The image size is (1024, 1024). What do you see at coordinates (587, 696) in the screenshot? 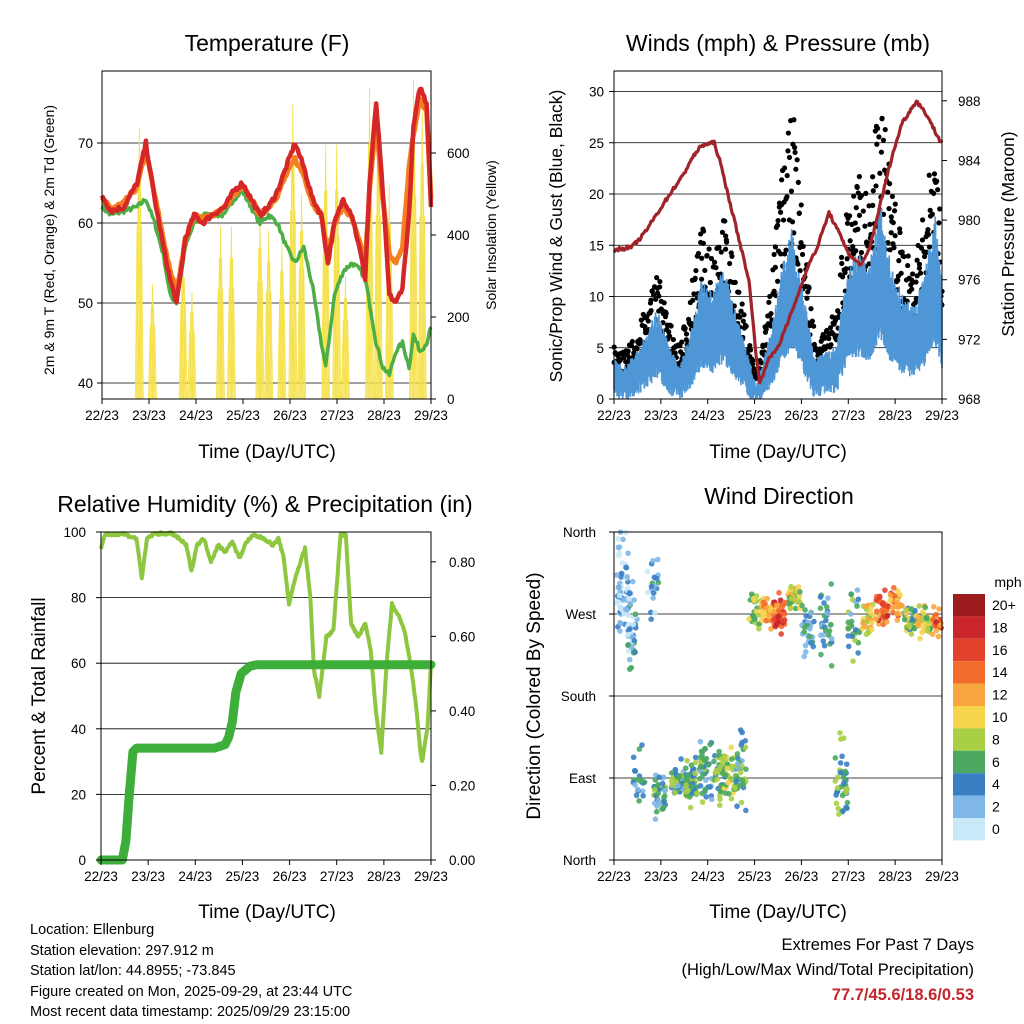
I see `direction-left-axis: North West South East North` at bounding box center [587, 696].